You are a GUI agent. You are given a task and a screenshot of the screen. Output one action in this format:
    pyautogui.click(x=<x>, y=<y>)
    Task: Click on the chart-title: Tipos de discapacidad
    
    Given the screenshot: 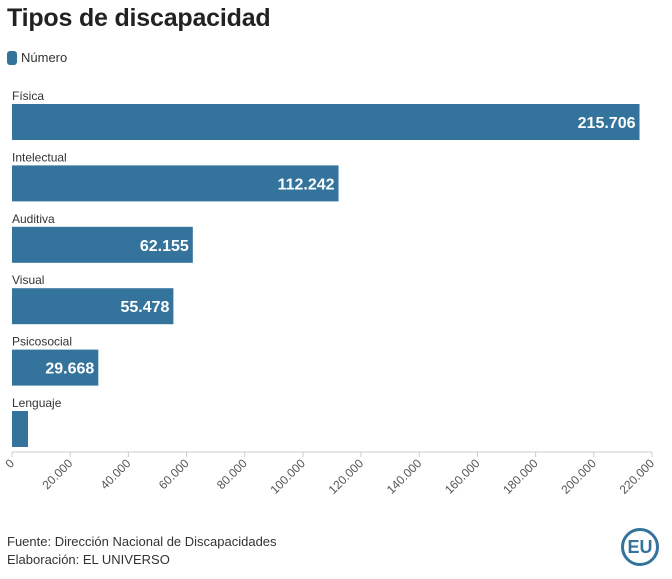 What is the action you would take?
    pyautogui.click(x=139, y=18)
    